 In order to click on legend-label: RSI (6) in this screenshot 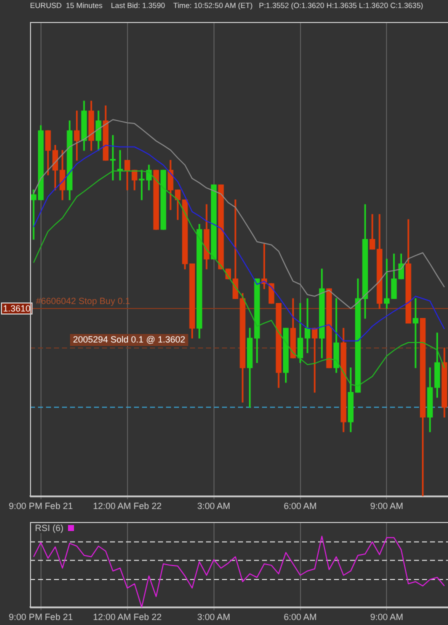, I will do `click(49, 528)`.